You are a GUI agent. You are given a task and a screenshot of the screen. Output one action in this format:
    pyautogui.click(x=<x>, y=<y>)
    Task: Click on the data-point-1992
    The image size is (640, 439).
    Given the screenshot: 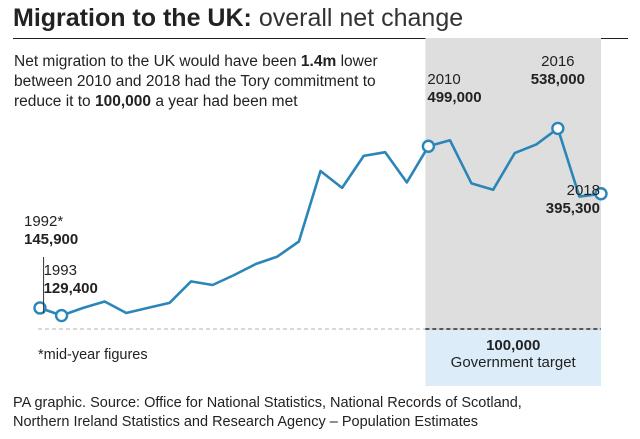 What is the action you would take?
    pyautogui.click(x=40, y=308)
    